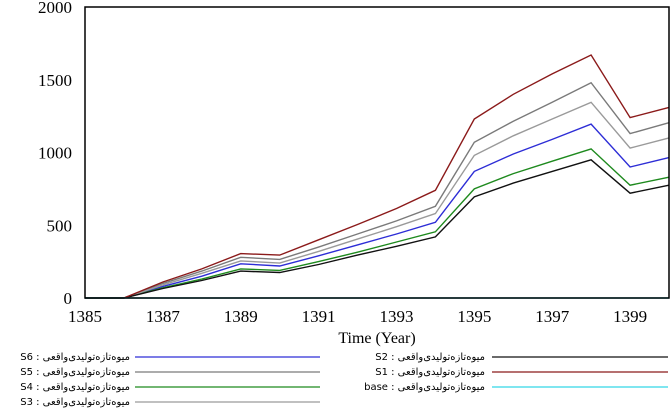 This screenshot has width=670, height=413. Describe the element at coordinates (357, 316) in the screenshot. I see `x-axis-ticks: 1385 1387 1389 1391 1393 1395 1397 1399` at that location.